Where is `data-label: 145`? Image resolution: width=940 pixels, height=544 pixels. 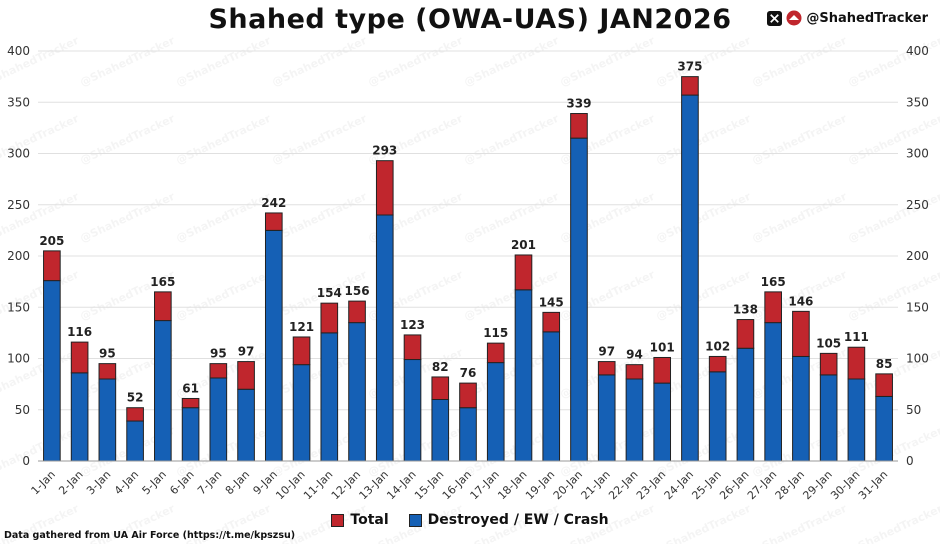 data-label: 145 is located at coordinates (551, 302).